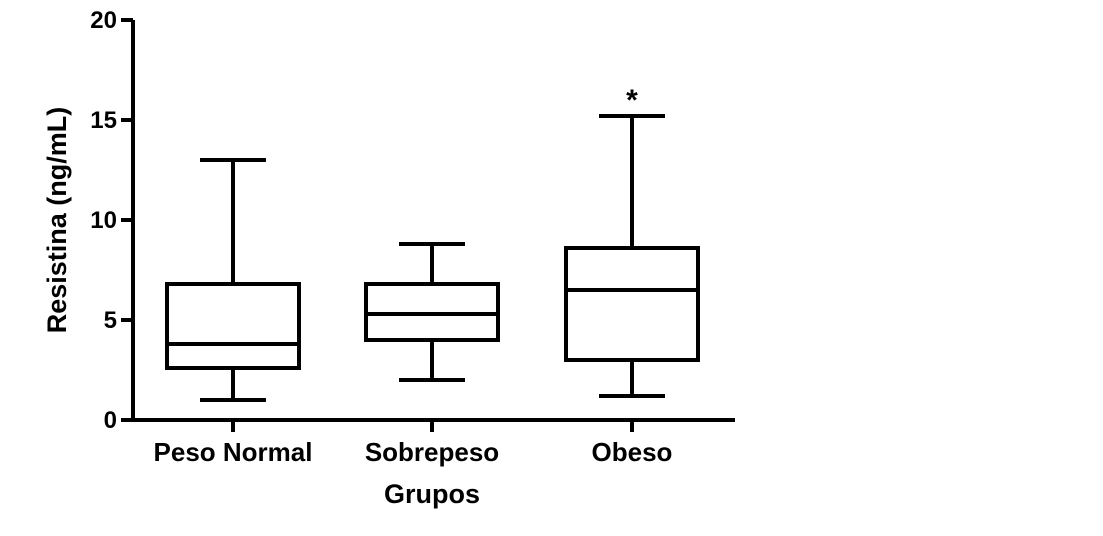 The image size is (1103, 536). What do you see at coordinates (632, 241) in the screenshot?
I see `box-obeso: *` at bounding box center [632, 241].